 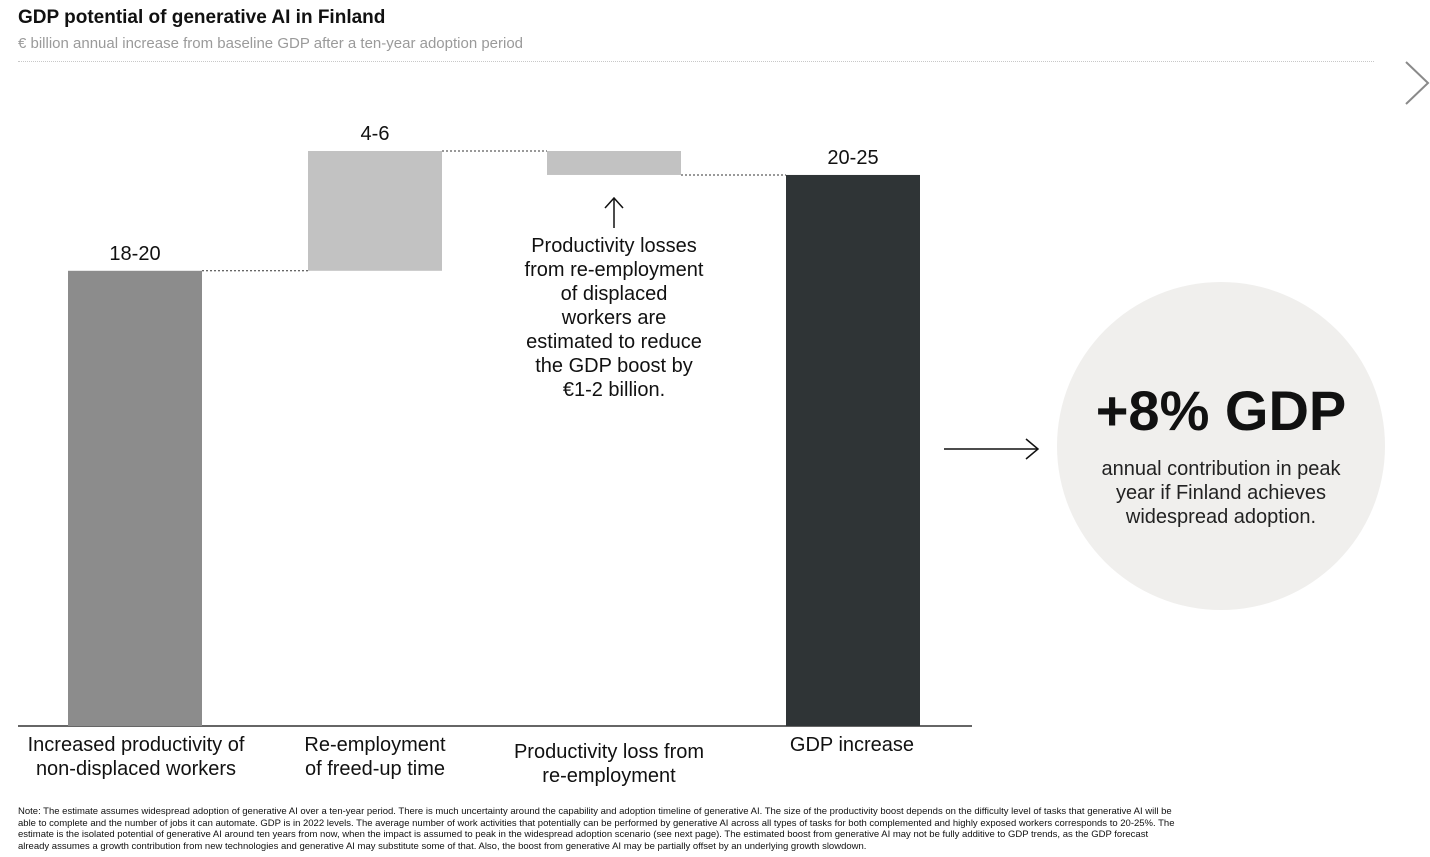 What do you see at coordinates (614, 212) in the screenshot?
I see `arrow-up-icon` at bounding box center [614, 212].